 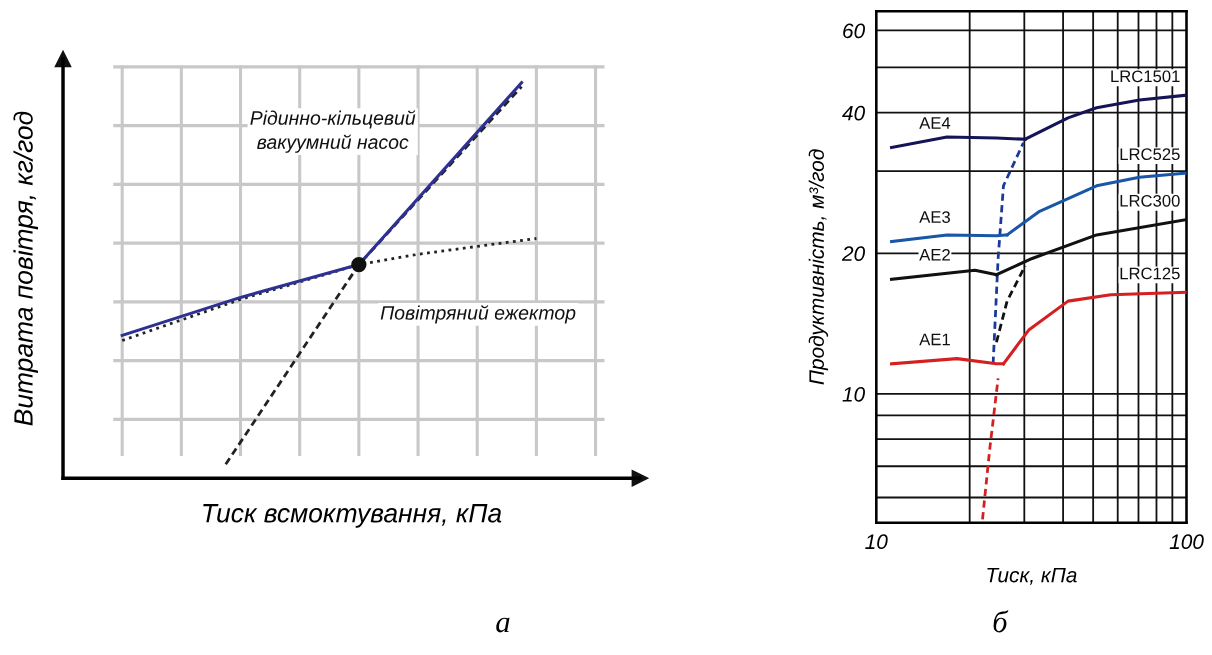 What do you see at coordinates (853, 394) in the screenshot?
I see `y-tick-label: 10` at bounding box center [853, 394].